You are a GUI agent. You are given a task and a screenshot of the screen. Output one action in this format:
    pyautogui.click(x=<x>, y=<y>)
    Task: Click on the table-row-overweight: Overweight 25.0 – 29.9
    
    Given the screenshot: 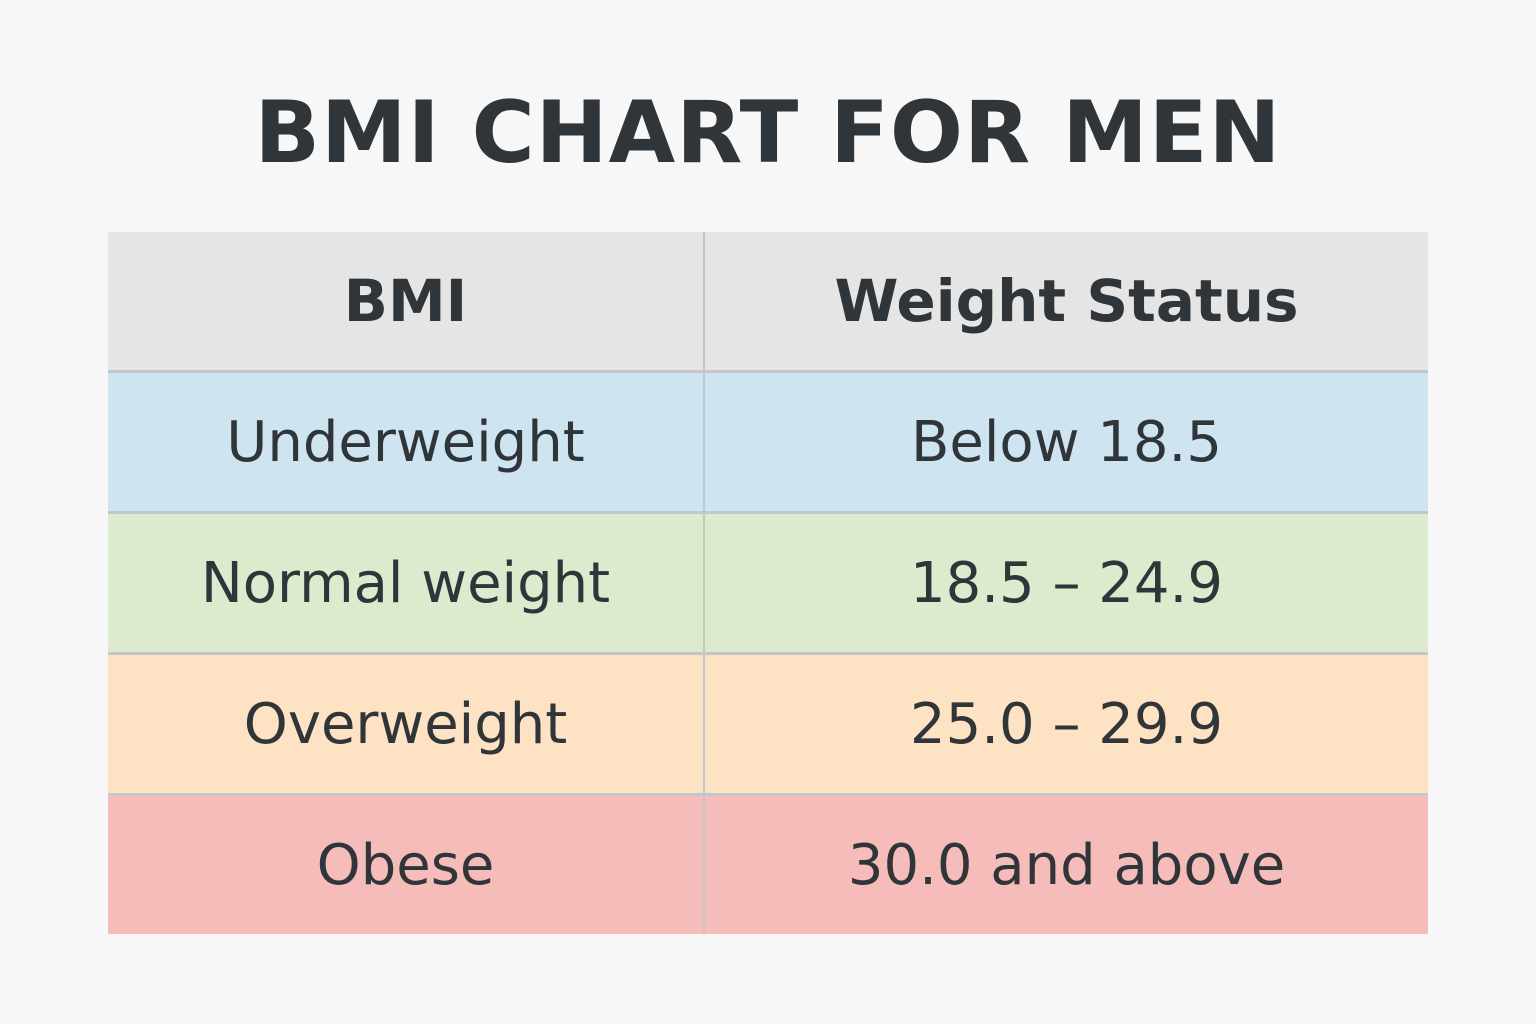 What is the action you would take?
    pyautogui.click(x=768, y=723)
    